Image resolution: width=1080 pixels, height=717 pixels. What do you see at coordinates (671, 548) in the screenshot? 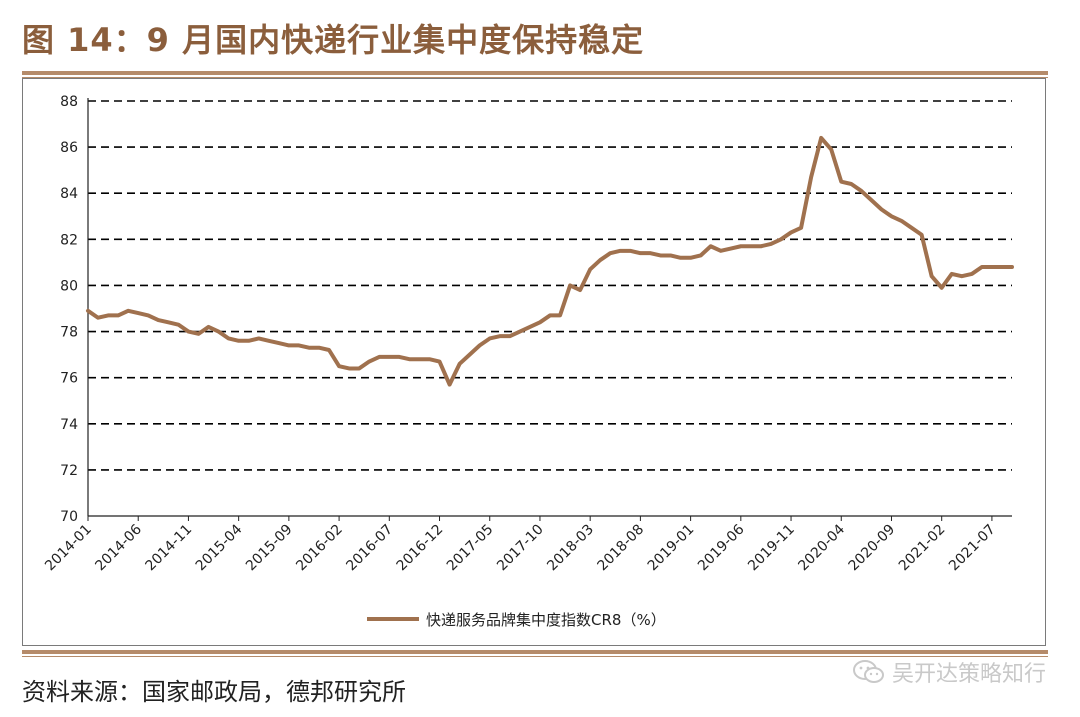
I see `x-tick-label: 2019-01` at bounding box center [671, 548].